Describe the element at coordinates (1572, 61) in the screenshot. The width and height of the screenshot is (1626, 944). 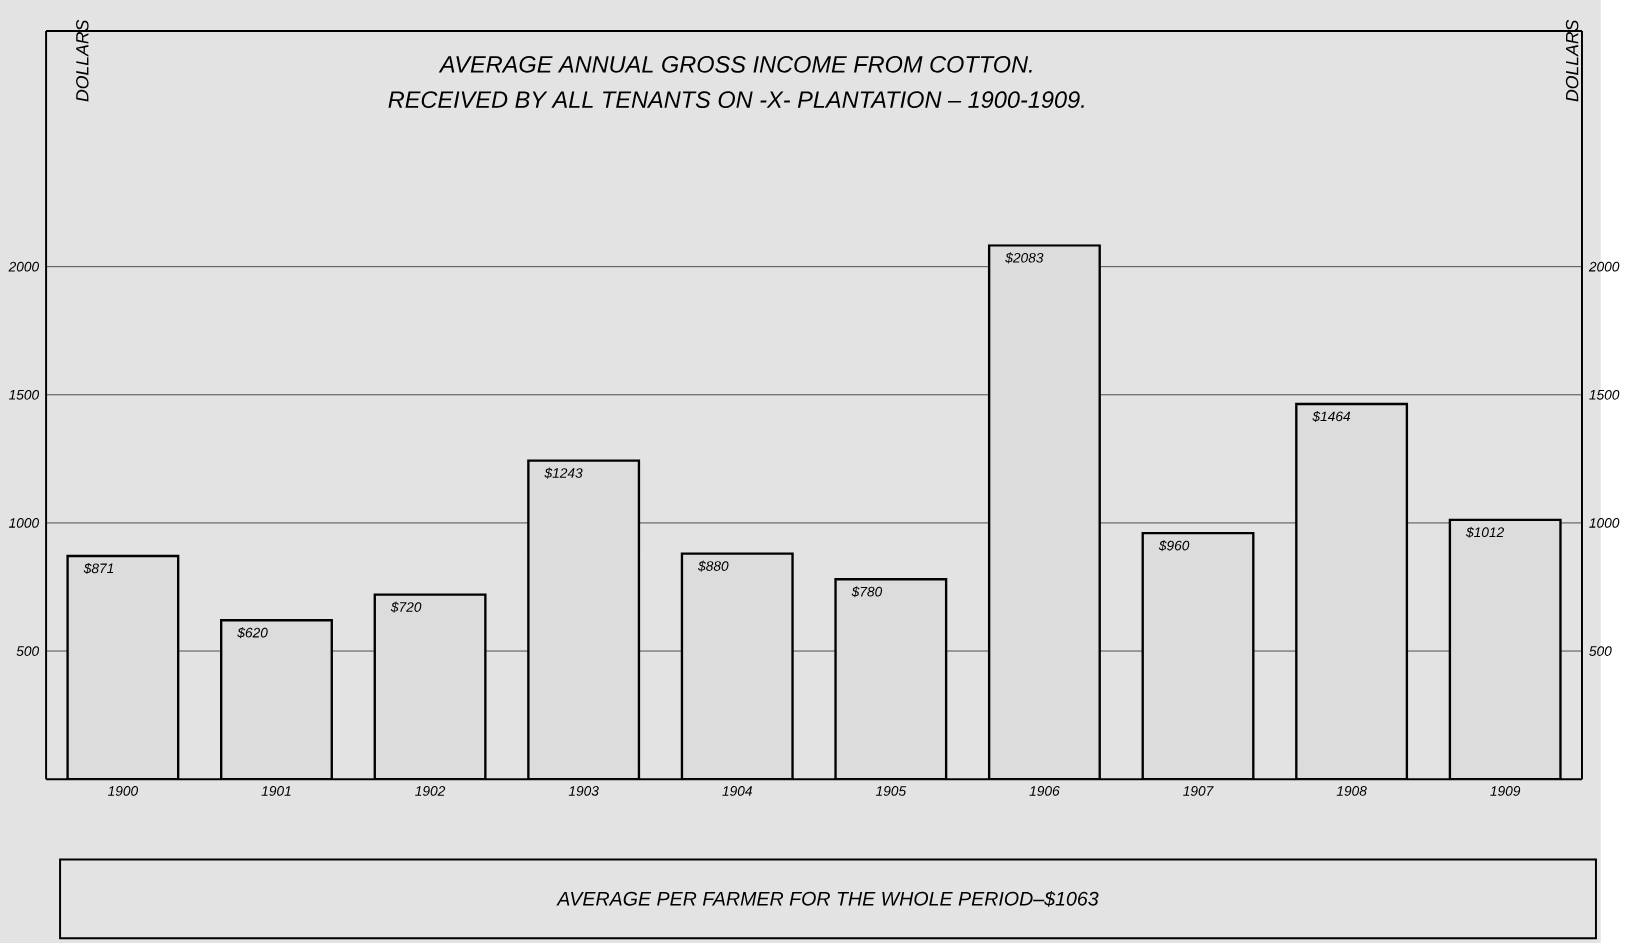
I see `y2-axis-title: DOLLARS` at that location.